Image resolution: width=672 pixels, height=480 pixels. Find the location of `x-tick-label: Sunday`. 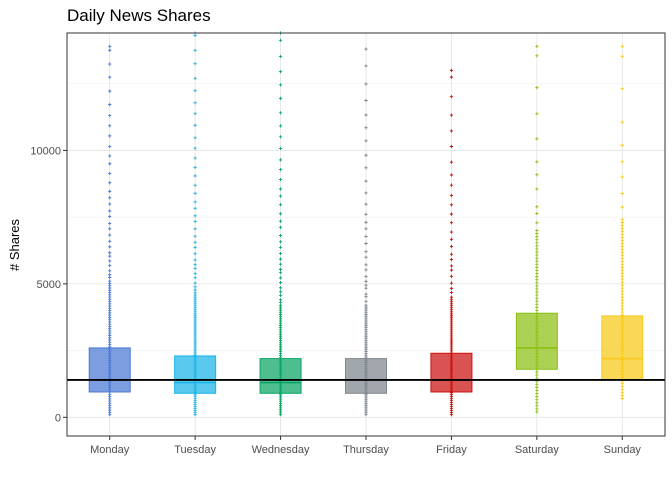

x-tick-label: Sunday is located at coordinates (623, 450).